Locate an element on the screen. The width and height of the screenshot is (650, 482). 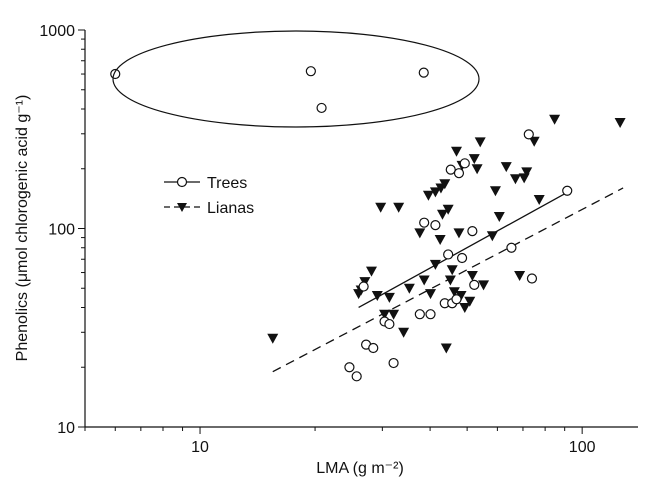
y-axis-label: Phenolics (μmol chlorogenic acid g⁻¹) is located at coordinates (22, 228).